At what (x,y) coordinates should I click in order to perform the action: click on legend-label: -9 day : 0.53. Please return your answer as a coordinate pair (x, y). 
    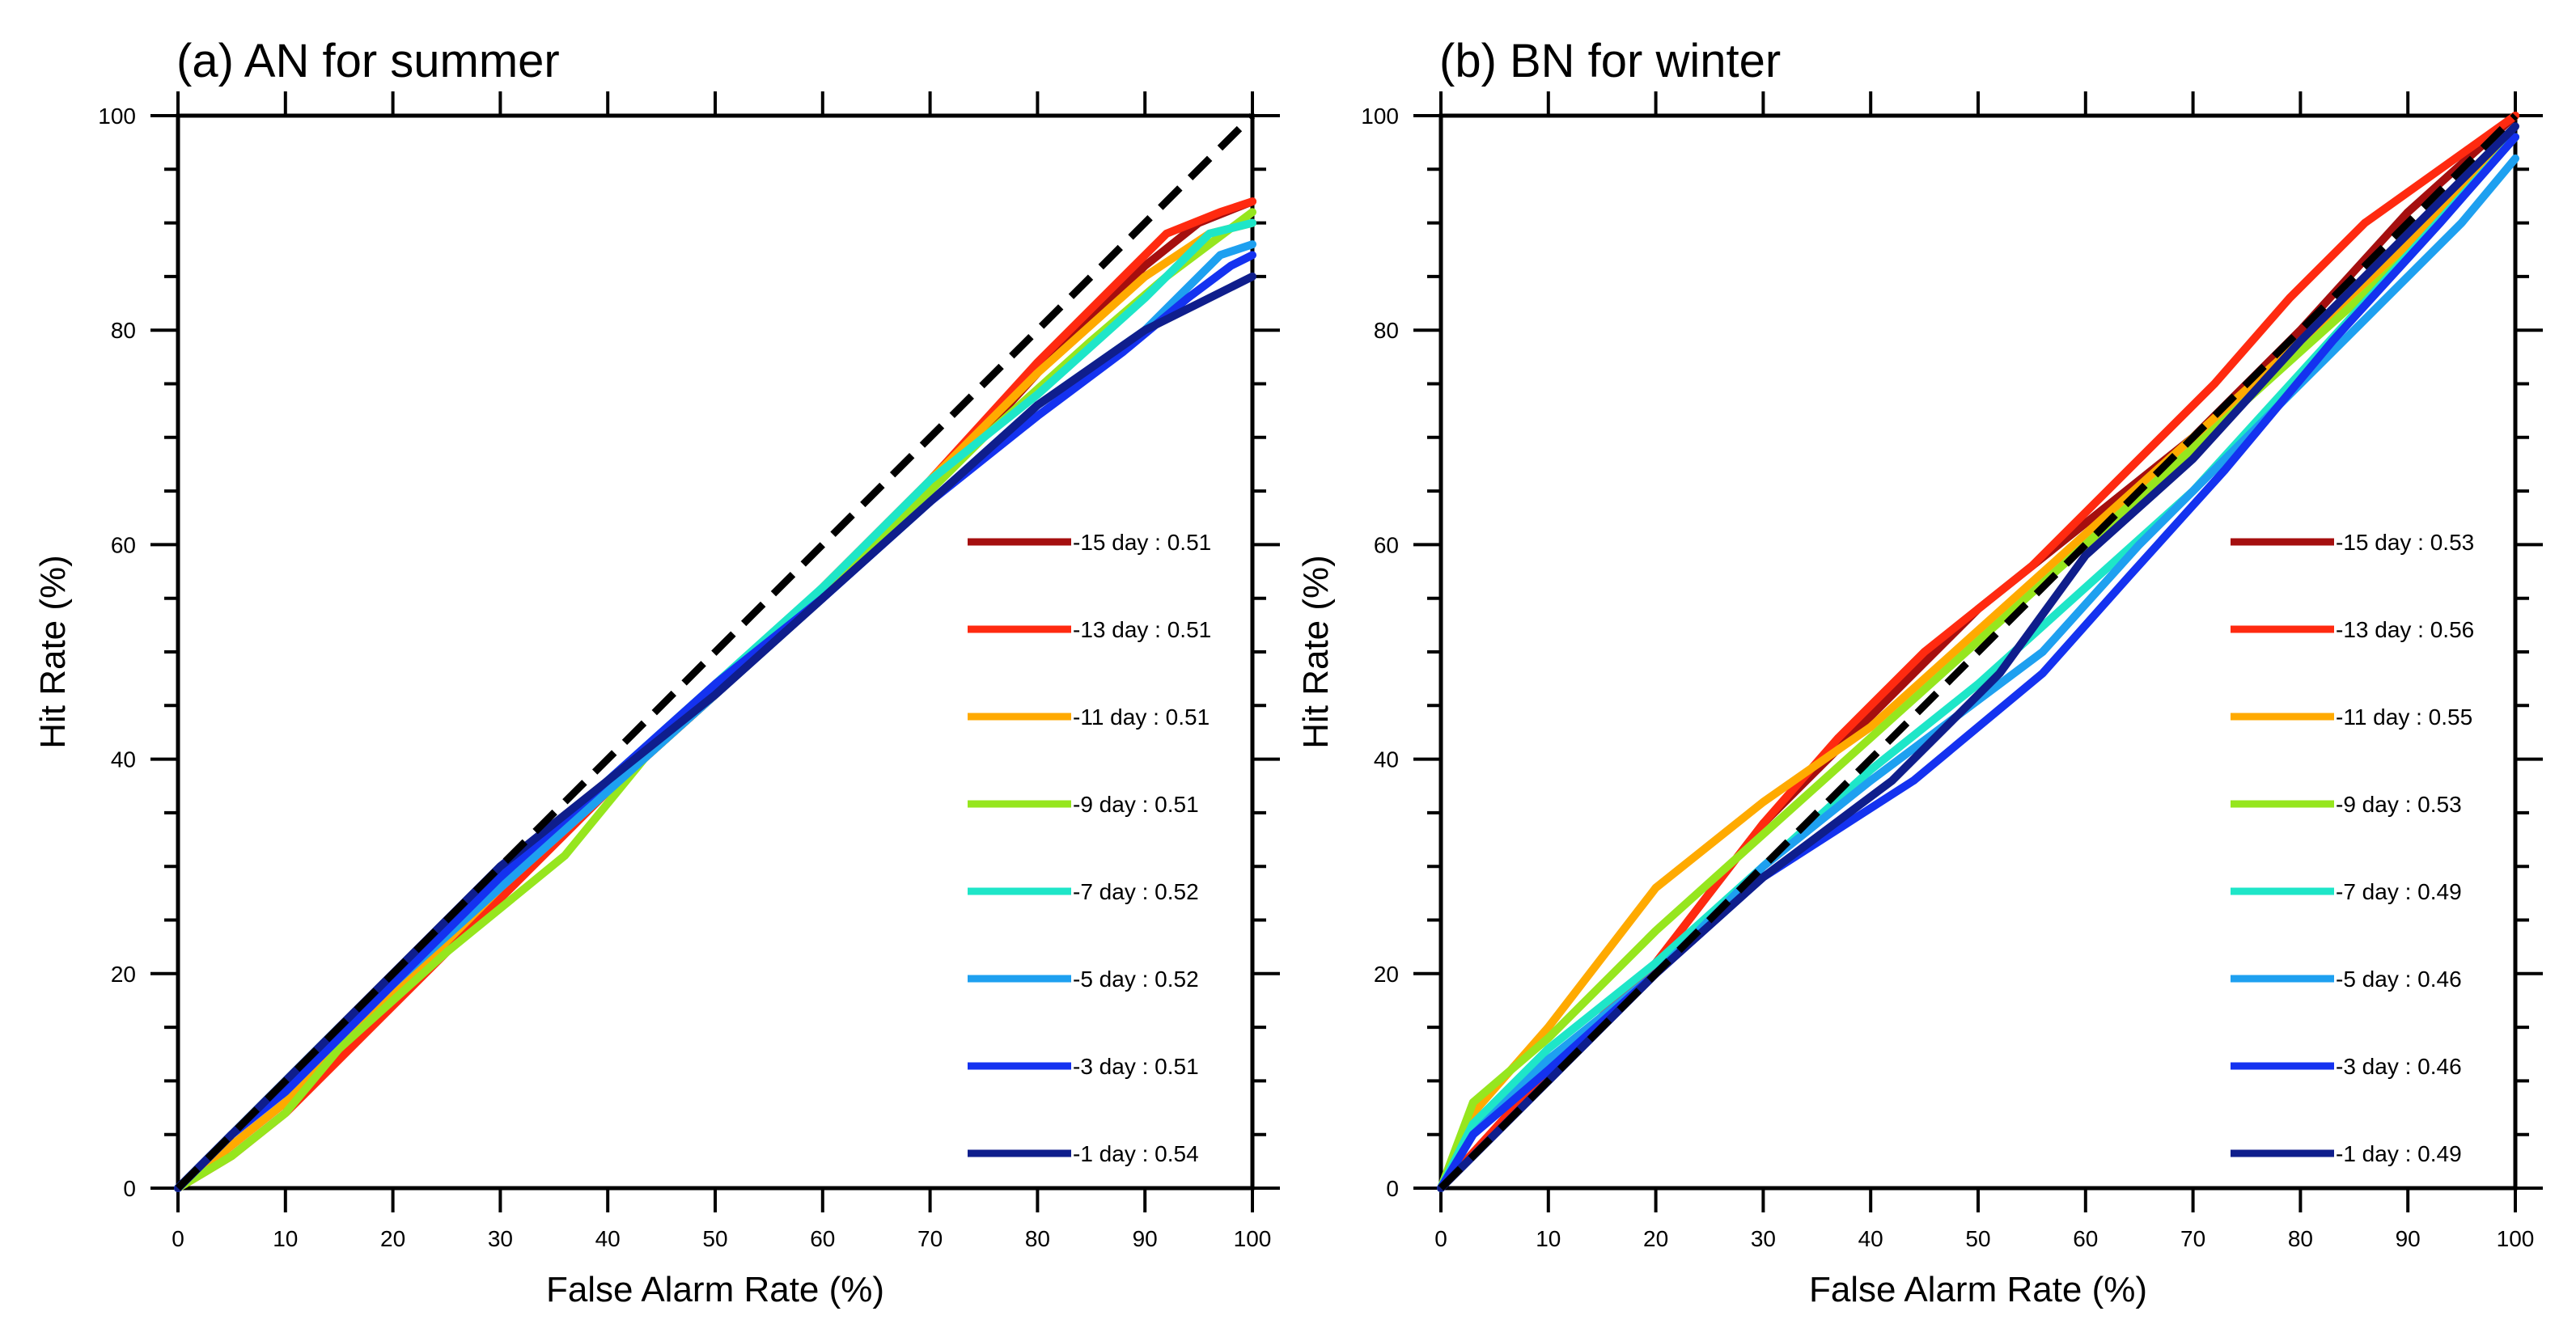
    Looking at the image, I should click on (2399, 804).